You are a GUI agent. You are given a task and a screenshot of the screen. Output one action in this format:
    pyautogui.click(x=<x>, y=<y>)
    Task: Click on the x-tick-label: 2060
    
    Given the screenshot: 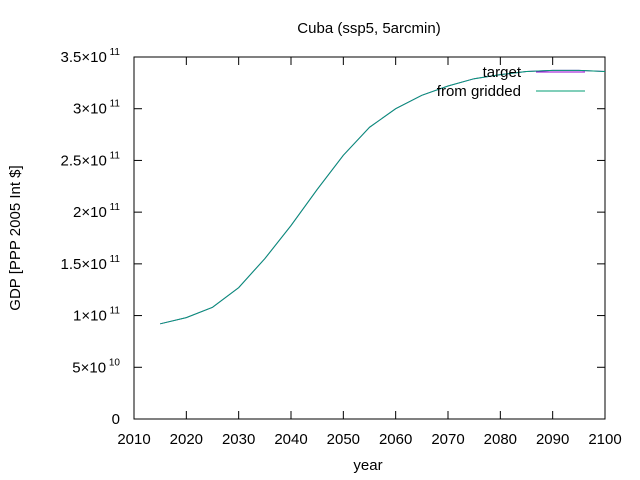 What is the action you would take?
    pyautogui.click(x=395, y=439)
    